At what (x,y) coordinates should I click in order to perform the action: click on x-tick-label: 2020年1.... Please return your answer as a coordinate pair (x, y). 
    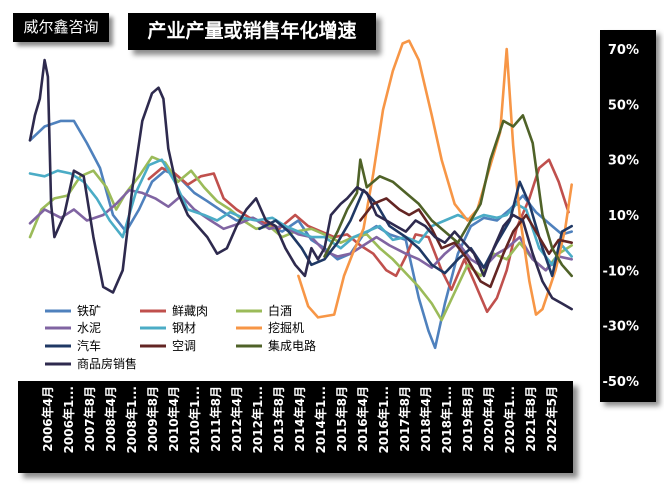
    Looking at the image, I should click on (509, 419).